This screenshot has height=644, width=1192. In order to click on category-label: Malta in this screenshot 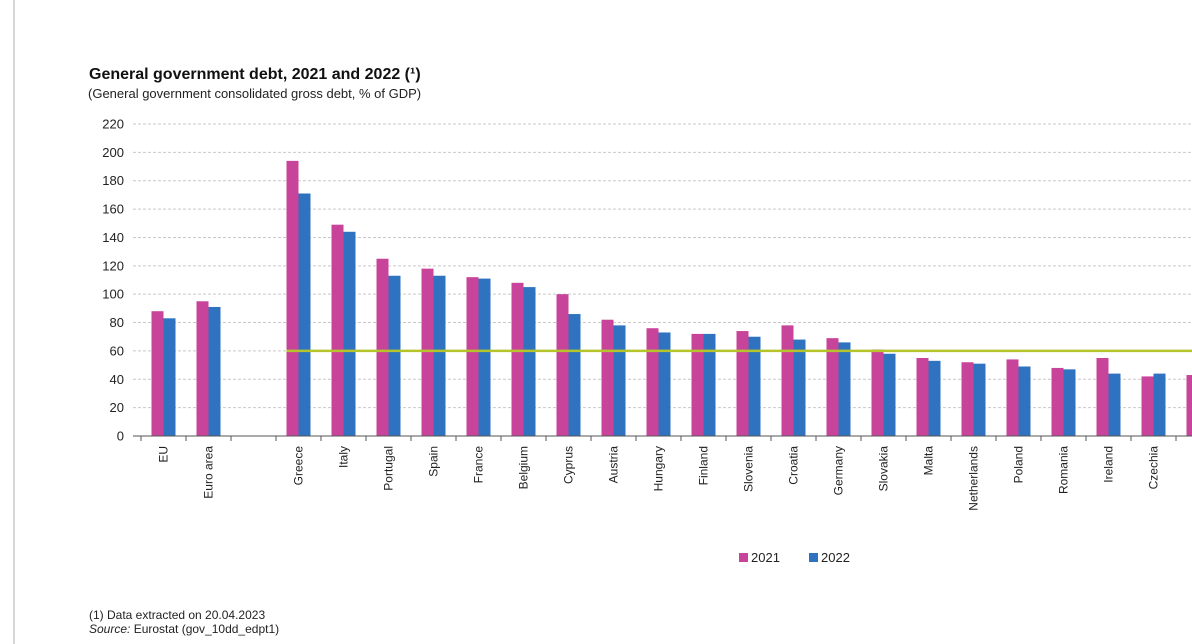, I will do `click(929, 461)`.